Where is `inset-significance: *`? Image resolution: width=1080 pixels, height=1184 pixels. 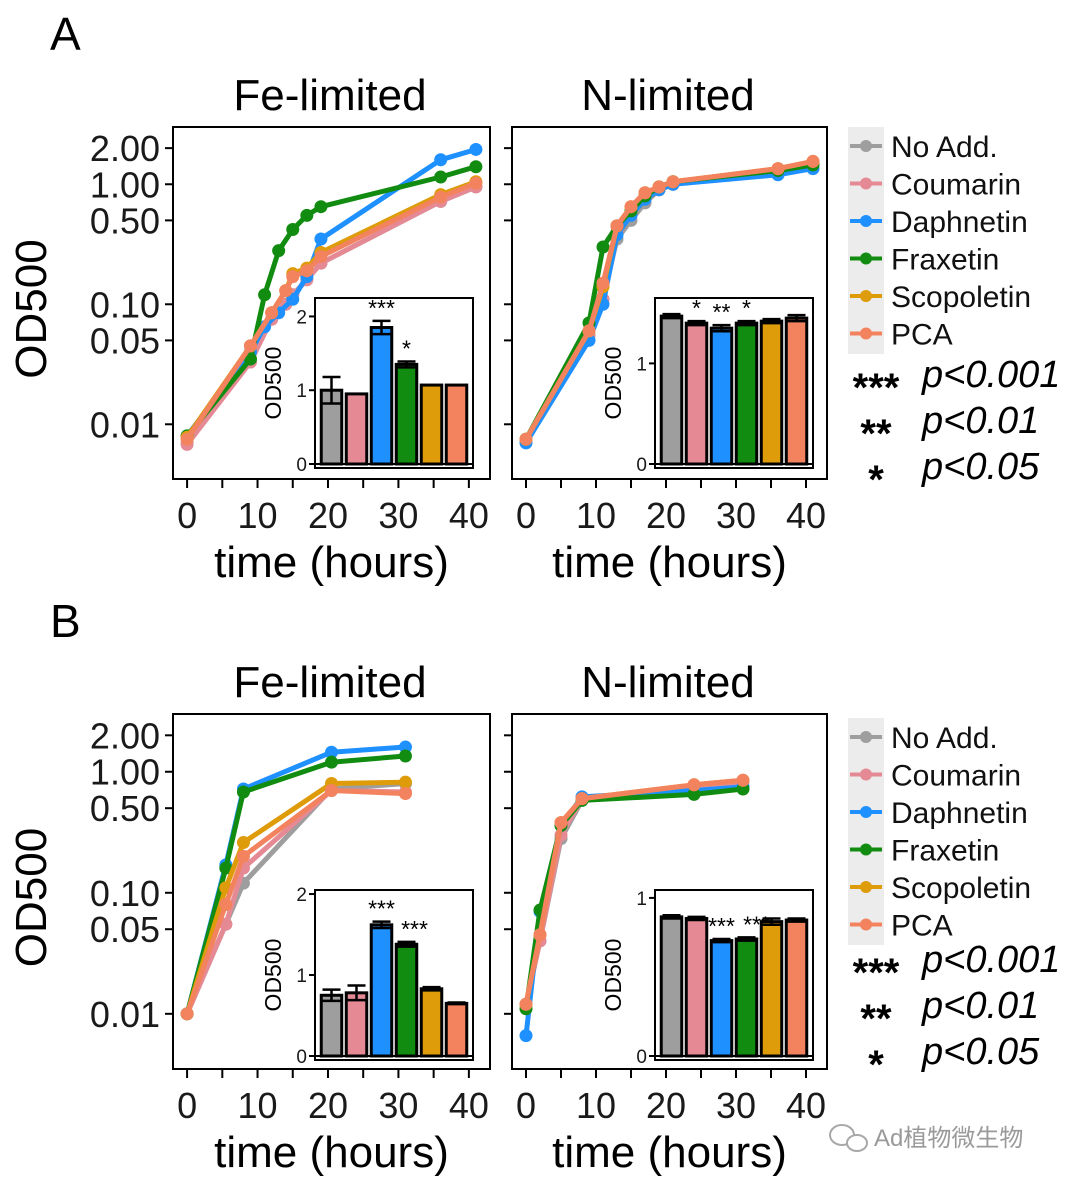 inset-significance: * is located at coordinates (746, 308).